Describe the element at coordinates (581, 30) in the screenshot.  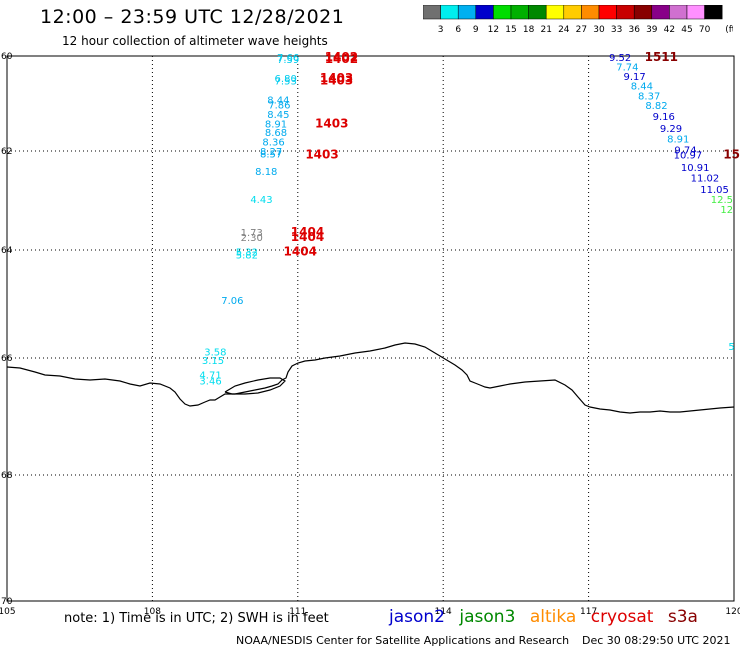
I see `color-scale-label: 27` at that location.